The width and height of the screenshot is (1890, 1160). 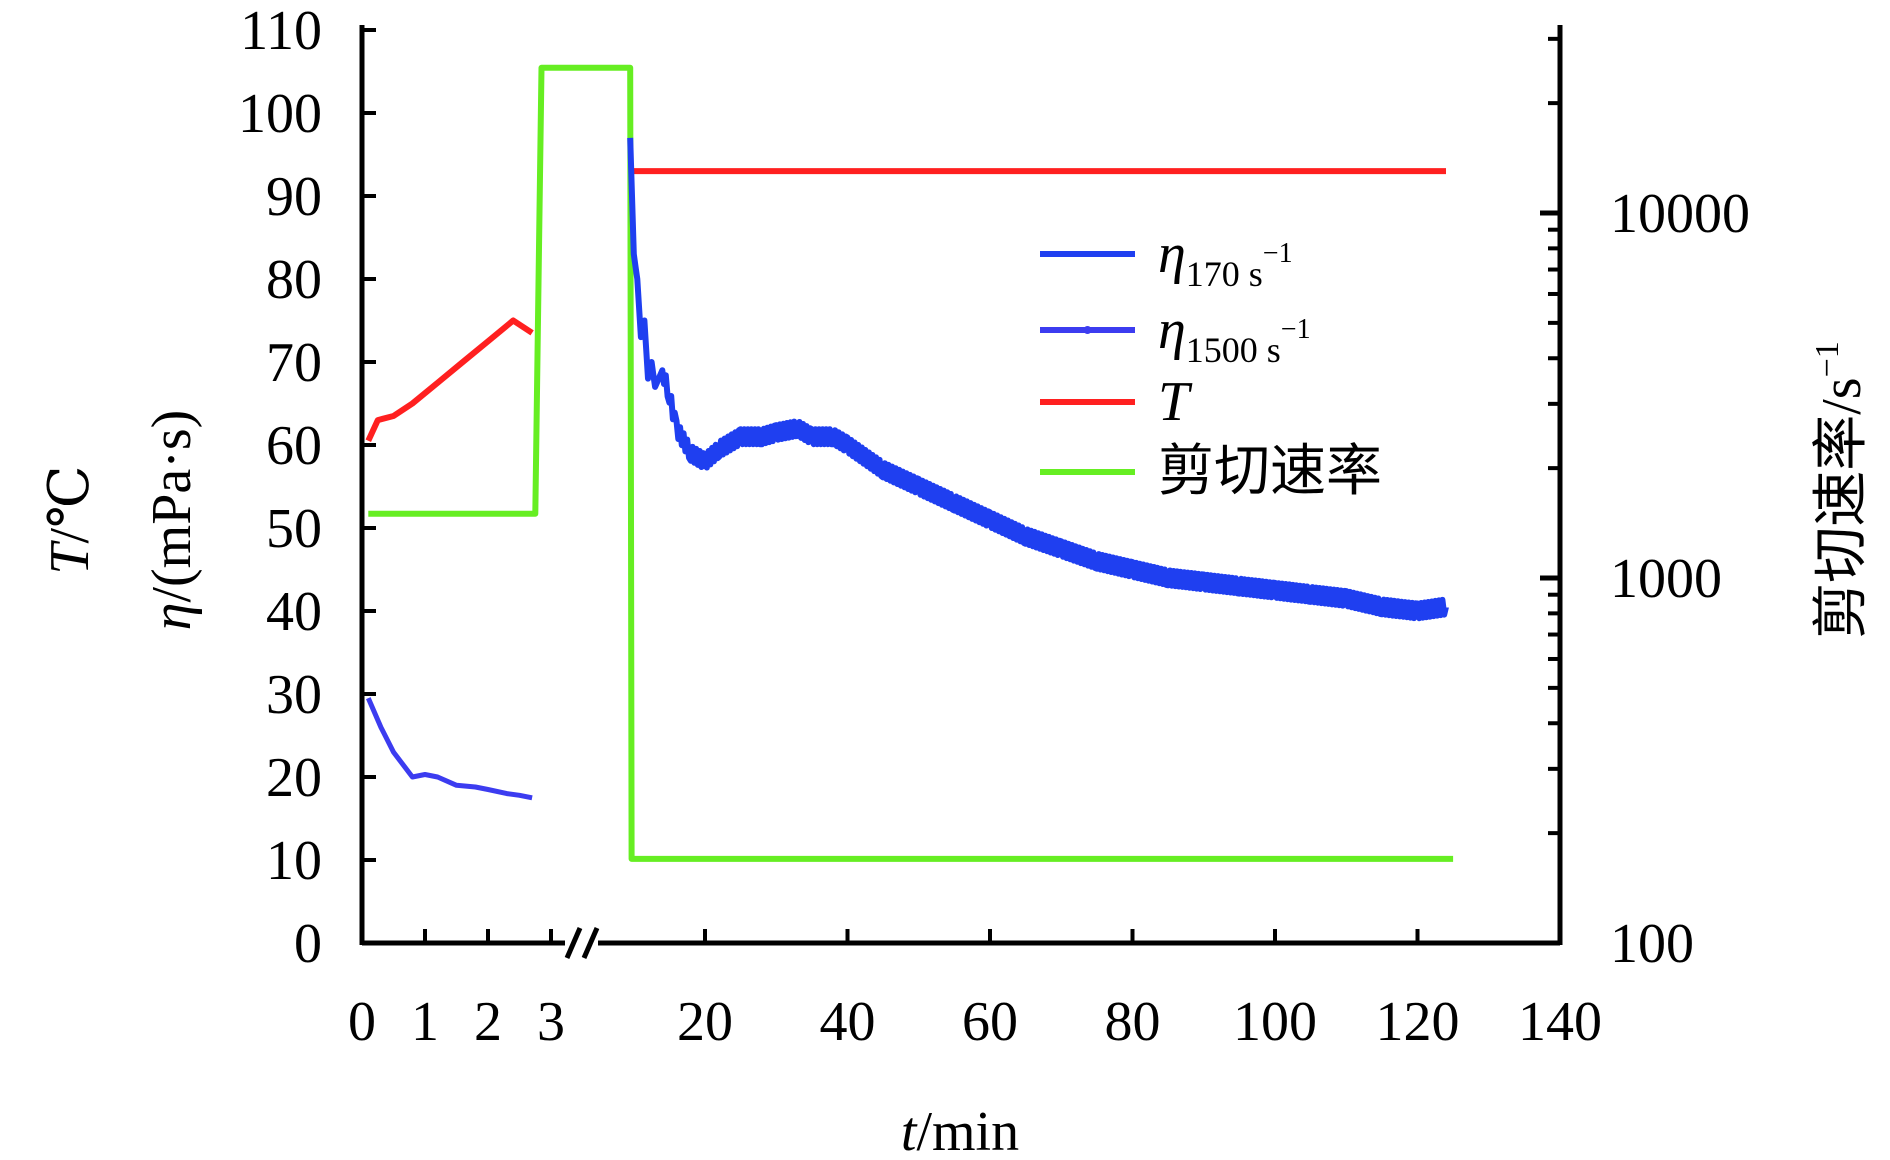 What do you see at coordinates (294, 363) in the screenshot?
I see `y-left-tick-label: 70` at bounding box center [294, 363].